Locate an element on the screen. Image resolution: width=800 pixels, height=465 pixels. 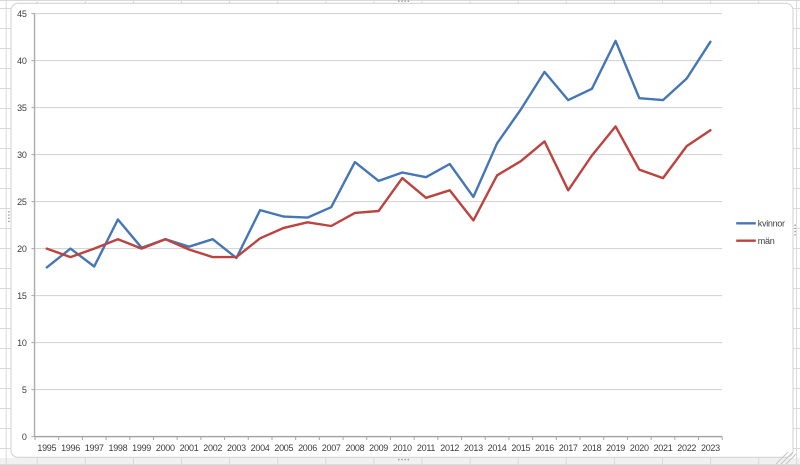
svg-text: 25 is located at coordinates (22, 202).